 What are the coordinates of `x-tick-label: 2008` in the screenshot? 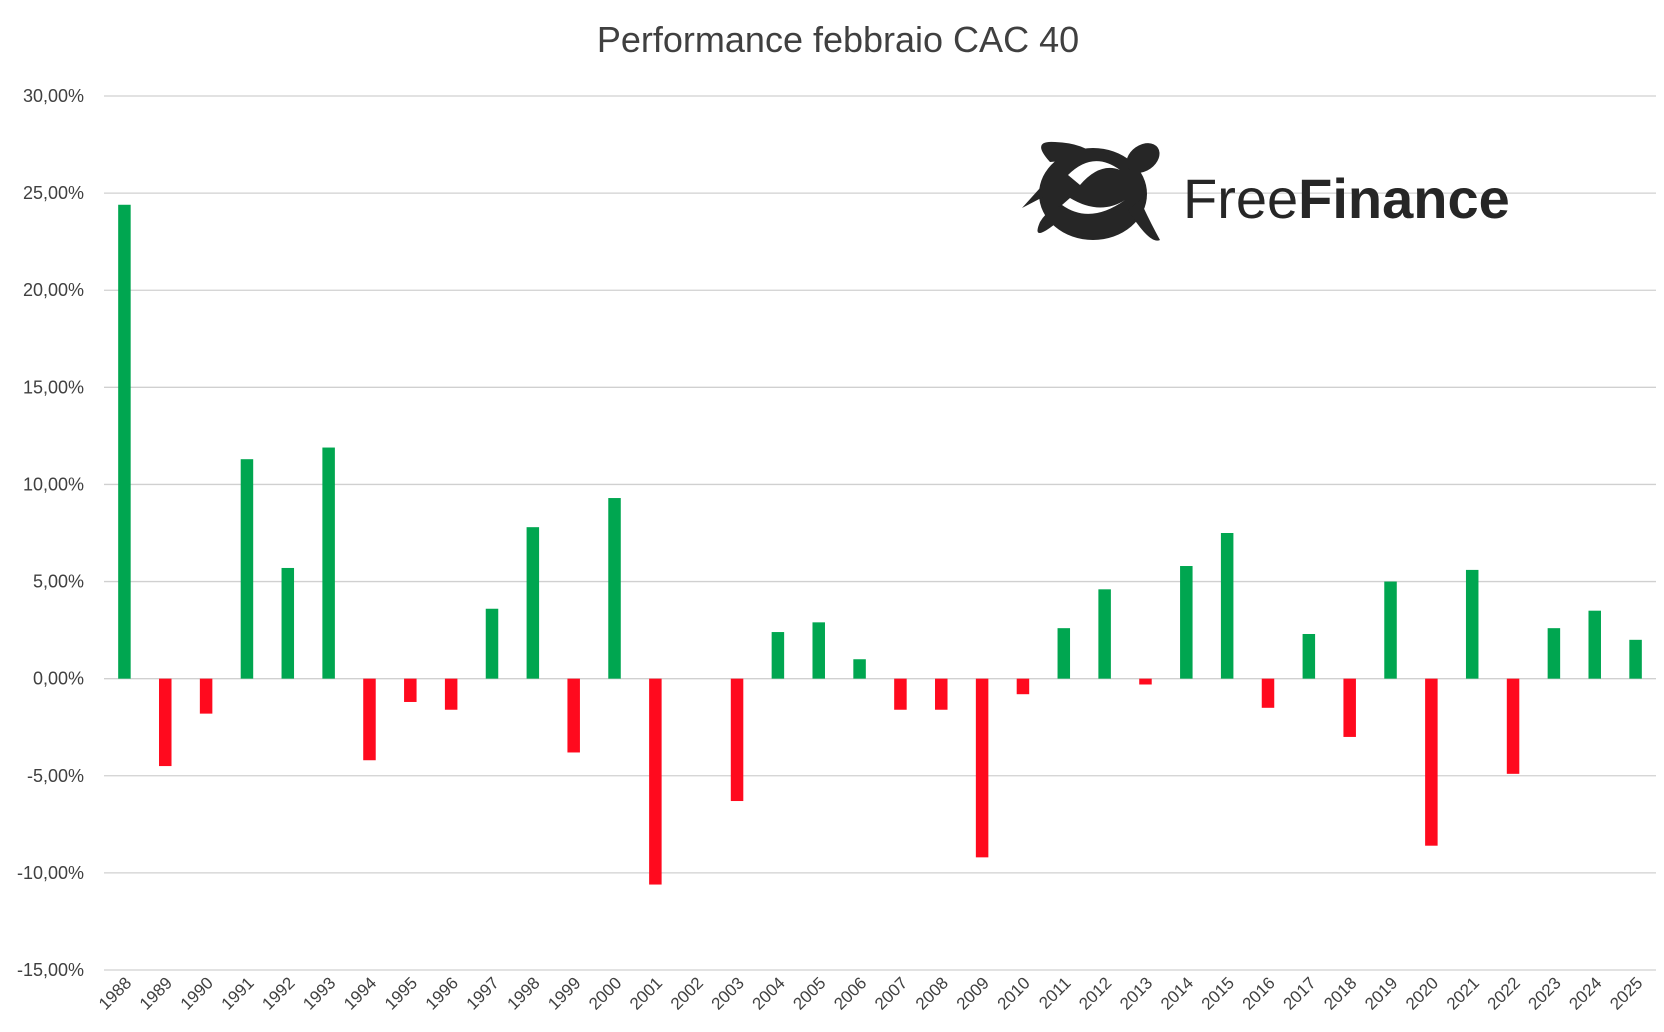 It's located at (932, 993).